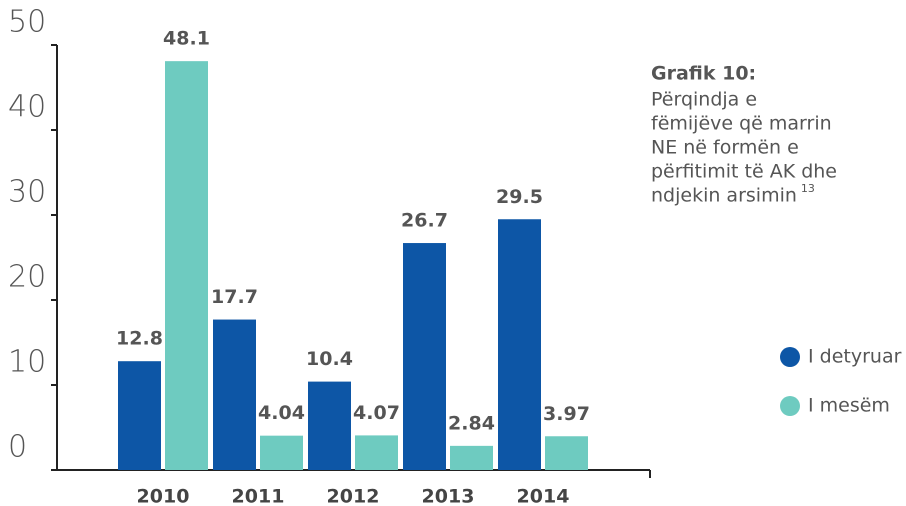 The height and width of the screenshot is (506, 906). Describe the element at coordinates (234, 297) in the screenshot. I see `value-label: 17.7` at that location.